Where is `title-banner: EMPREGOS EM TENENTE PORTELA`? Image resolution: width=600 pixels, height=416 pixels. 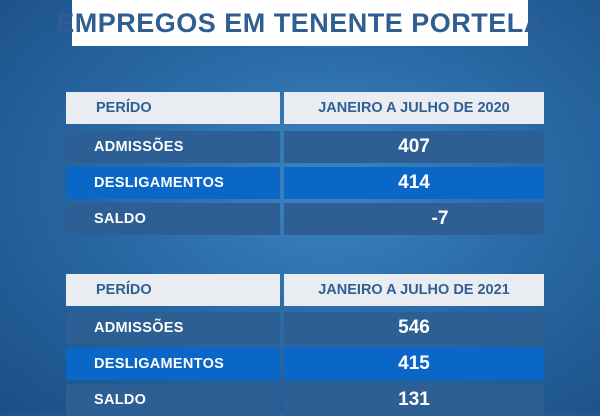
title-banner: EMPREGOS EM TENENTE PORTELA is located at coordinates (299, 23).